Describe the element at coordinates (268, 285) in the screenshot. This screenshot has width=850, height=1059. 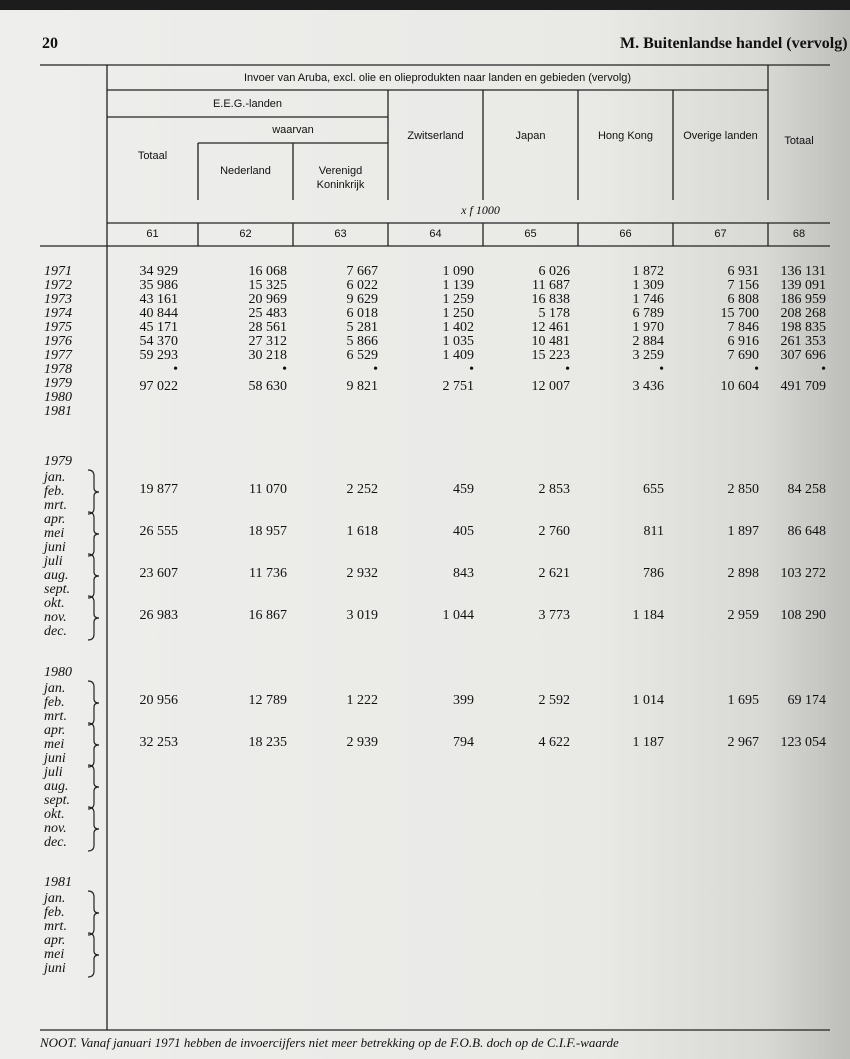
I see `cell-value: 15 325` at that location.